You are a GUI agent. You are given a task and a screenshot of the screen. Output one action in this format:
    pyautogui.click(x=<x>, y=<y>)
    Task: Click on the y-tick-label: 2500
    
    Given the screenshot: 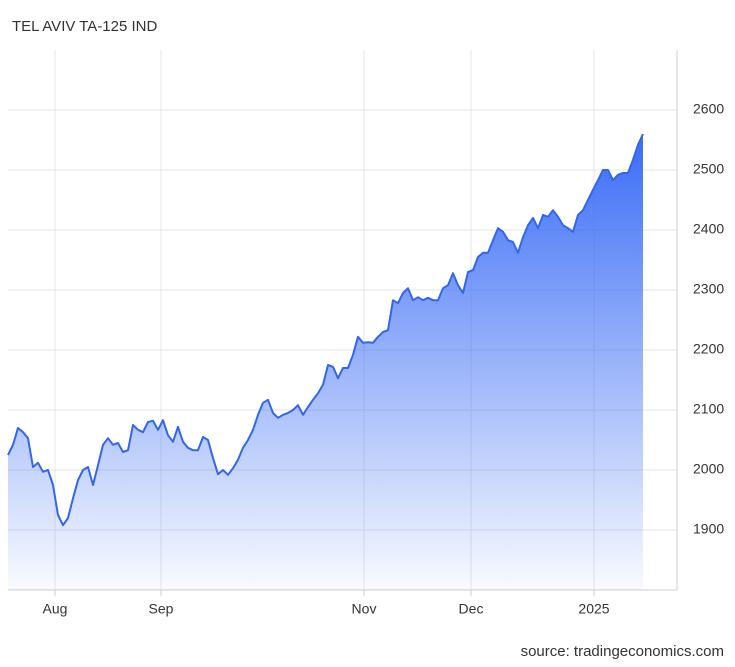 What is the action you would take?
    pyautogui.click(x=708, y=169)
    